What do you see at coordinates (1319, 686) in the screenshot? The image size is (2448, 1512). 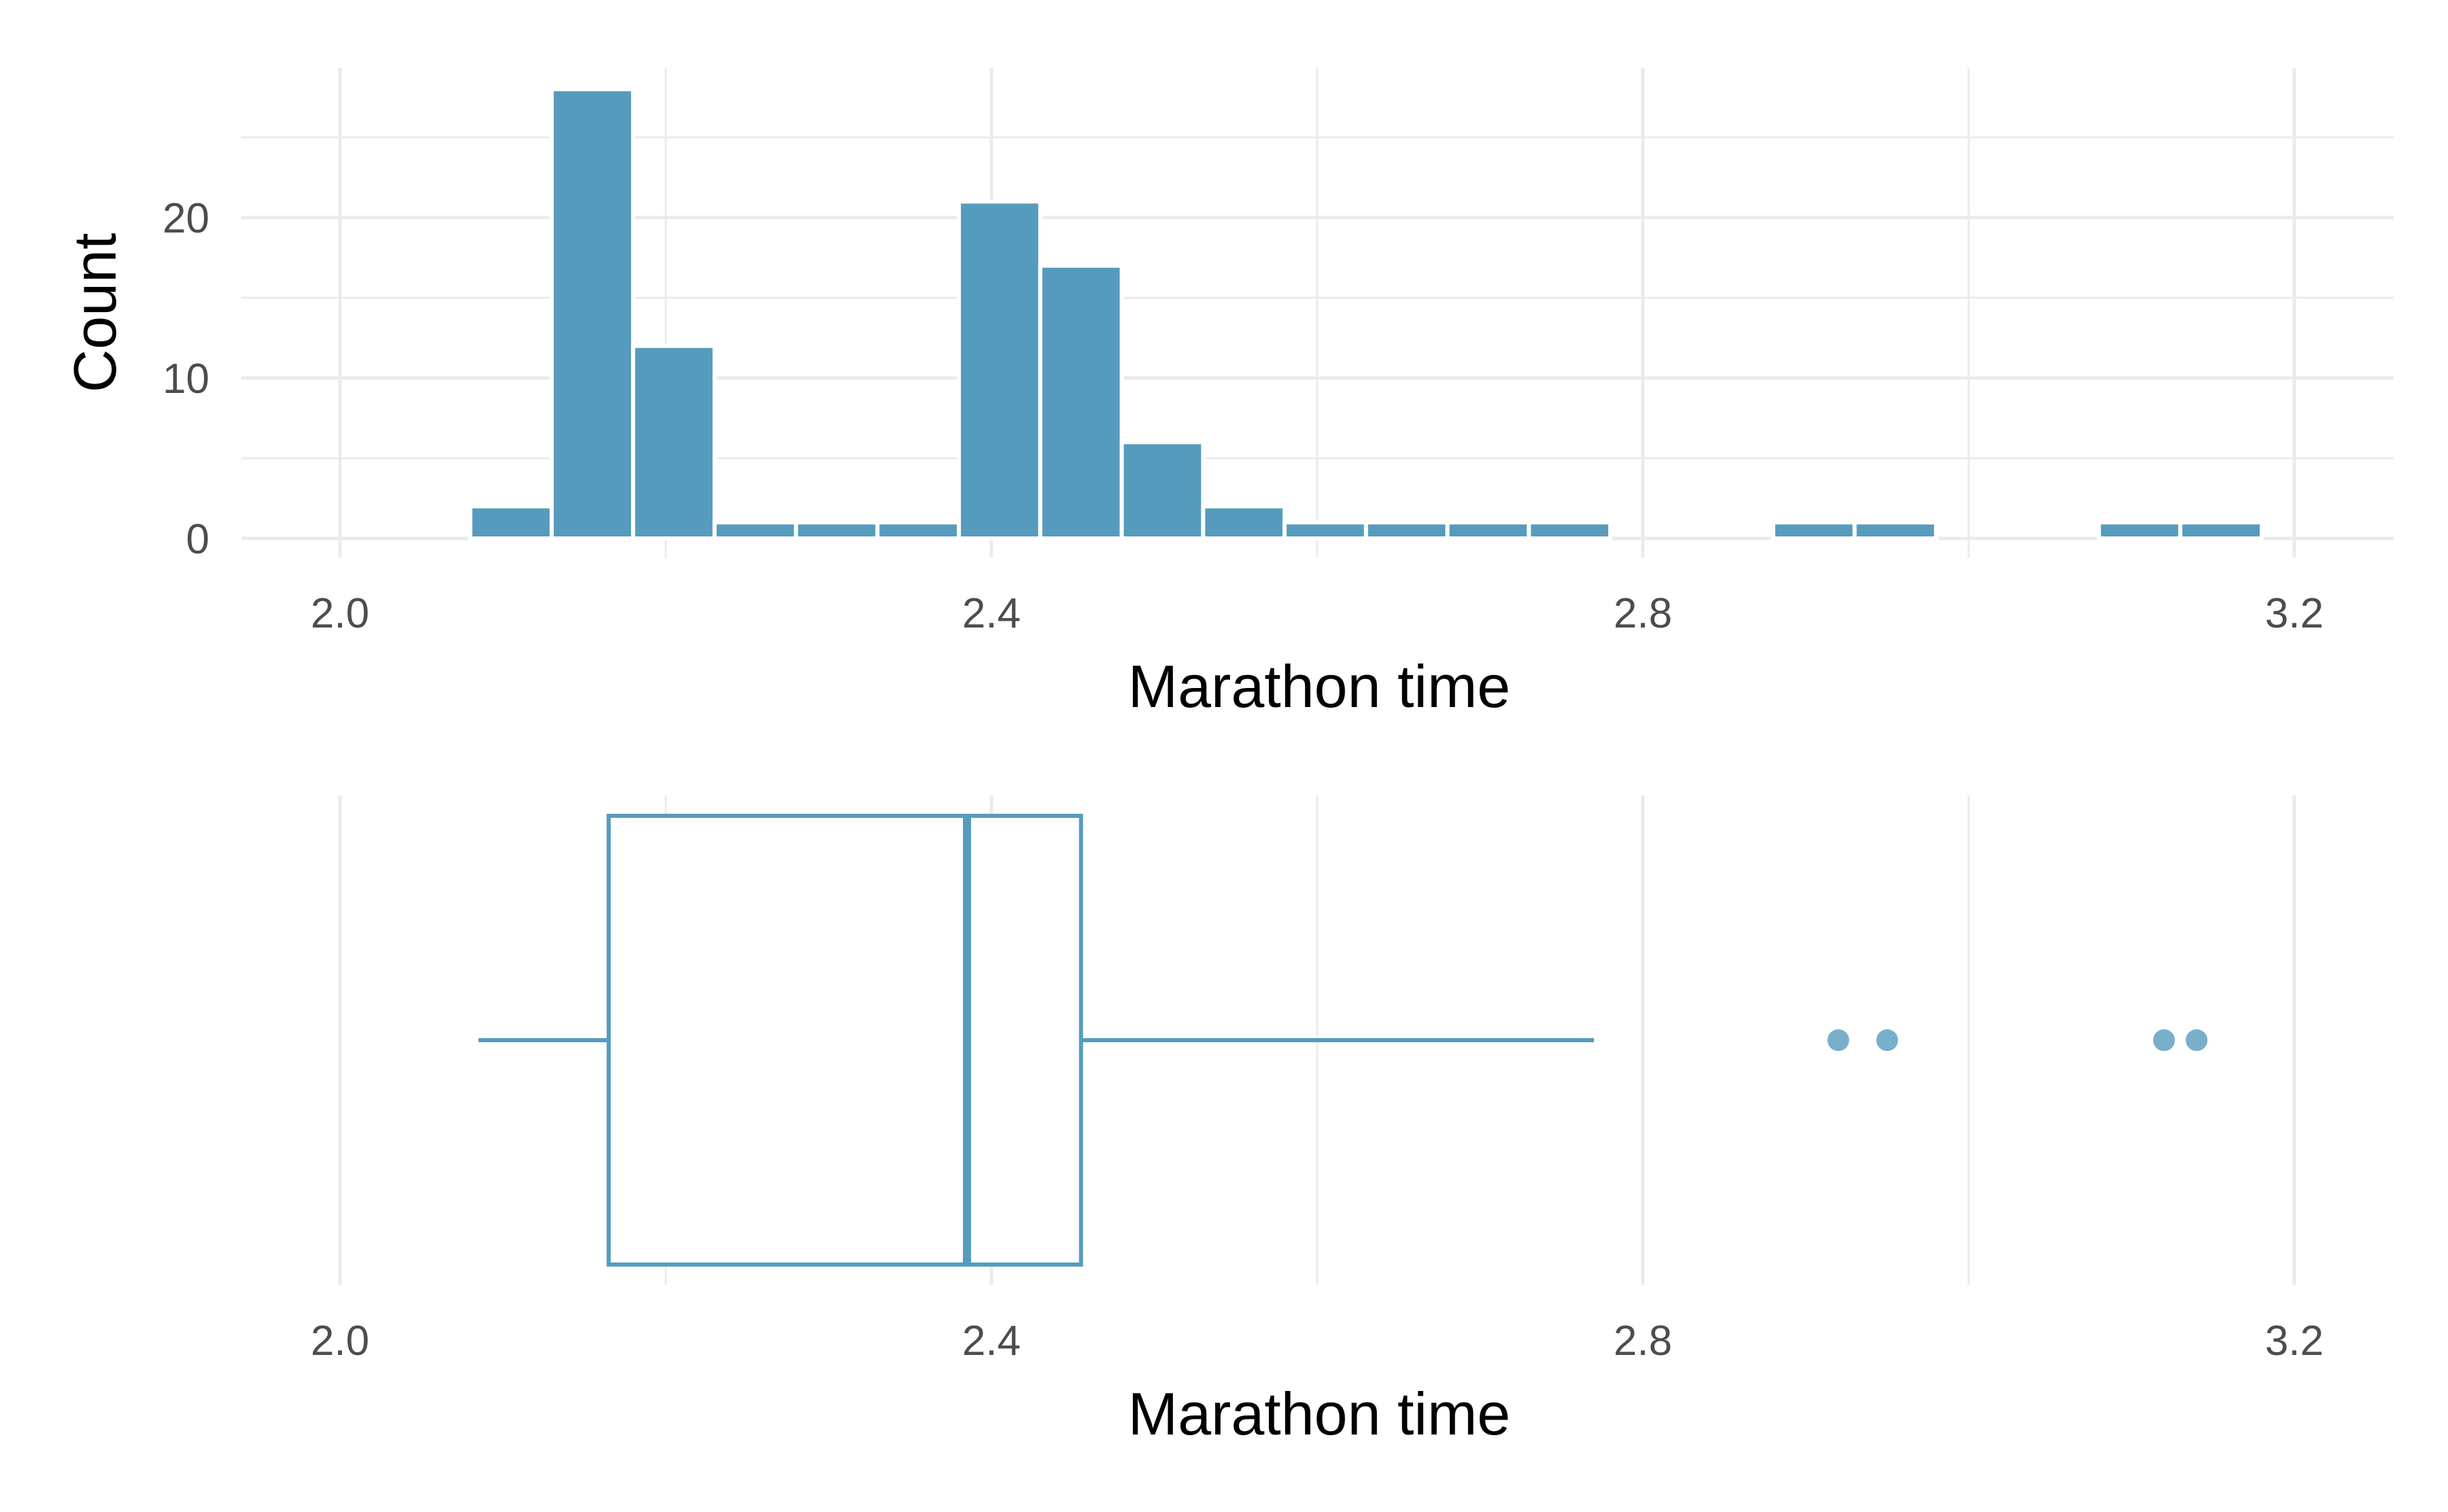 I see `histogram-x-axis-title: Marathon time` at bounding box center [1319, 686].